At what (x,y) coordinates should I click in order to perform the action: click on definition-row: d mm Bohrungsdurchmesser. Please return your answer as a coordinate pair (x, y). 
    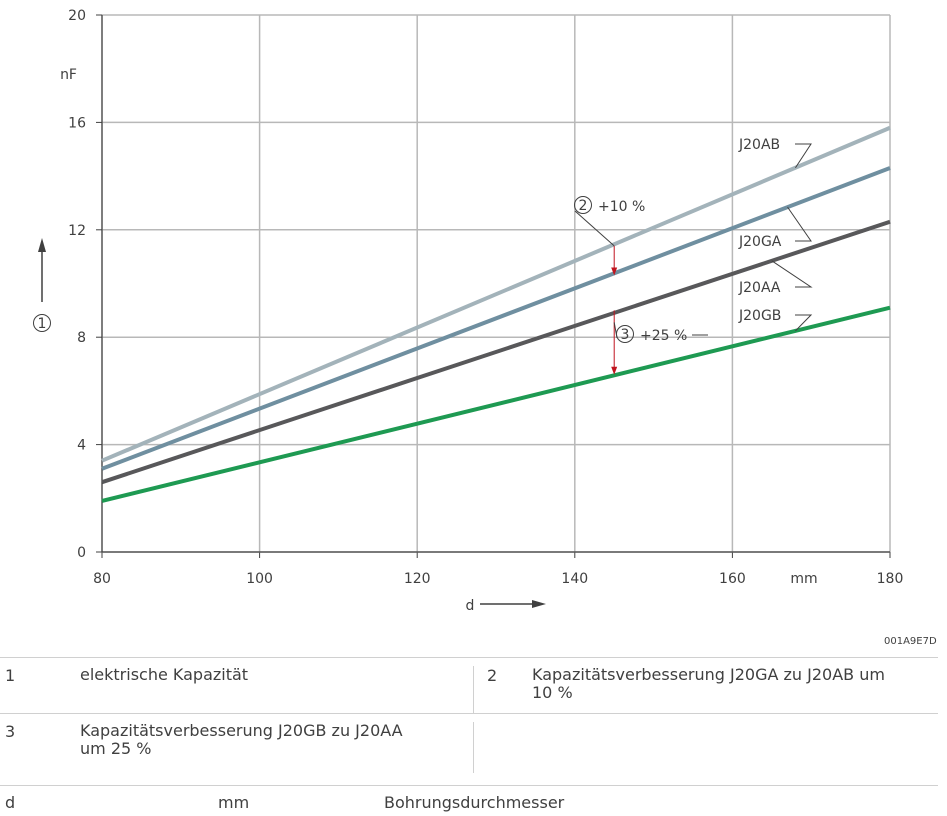
    Looking at the image, I should click on (469, 798).